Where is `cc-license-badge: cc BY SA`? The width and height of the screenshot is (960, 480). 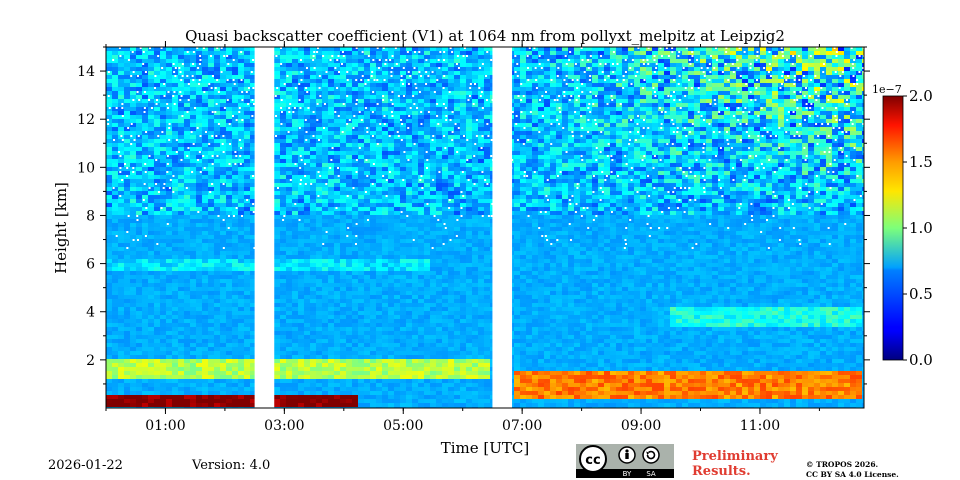
cc-license-badge: cc BY SA is located at coordinates (625, 461).